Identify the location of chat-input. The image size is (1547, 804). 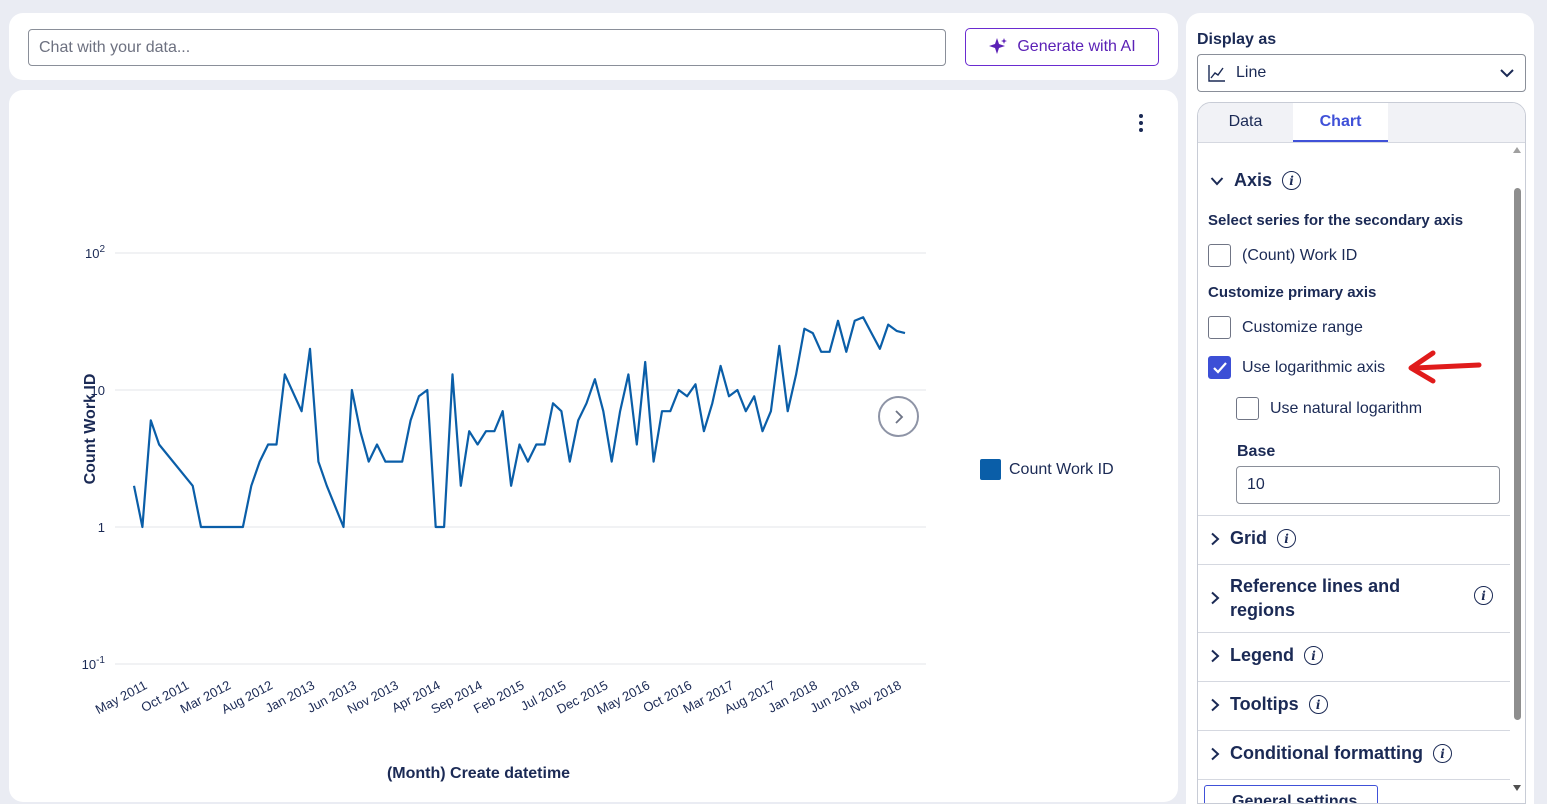
(487, 47).